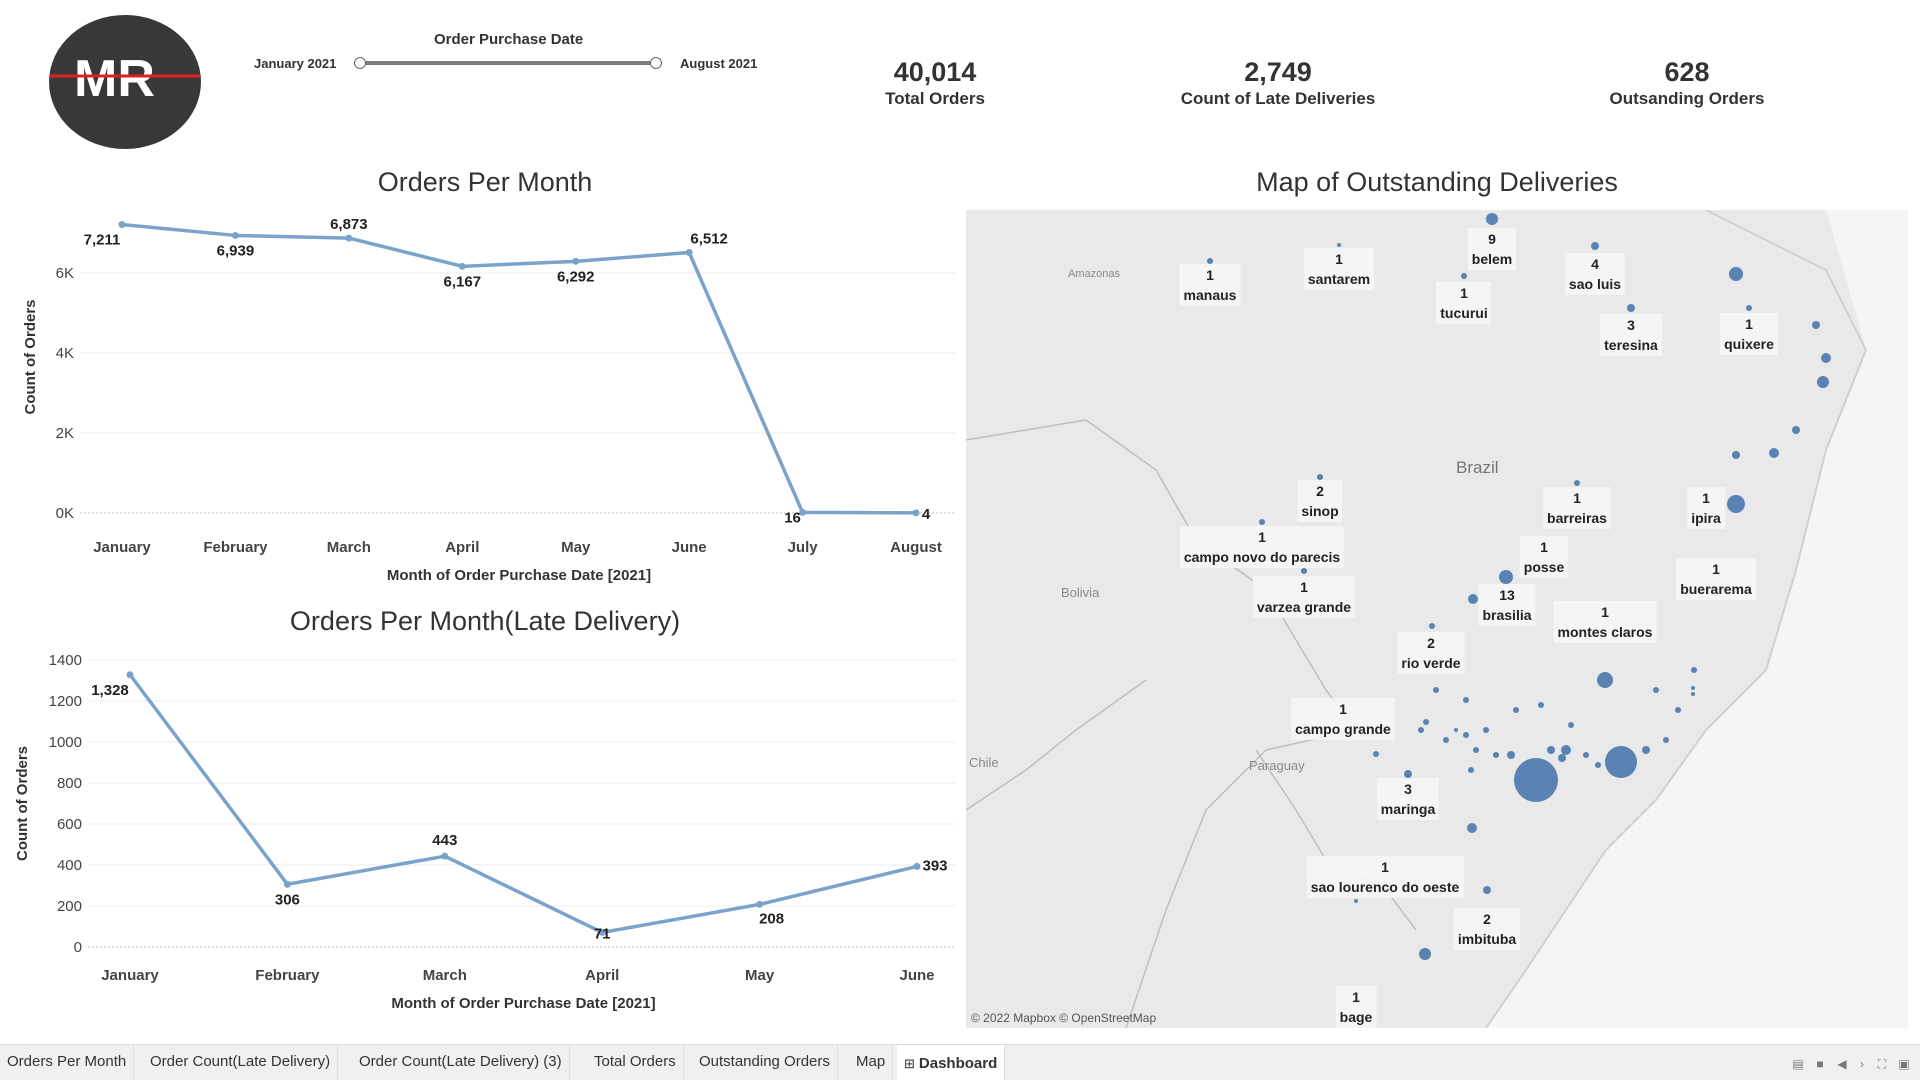  What do you see at coordinates (1304, 597) in the screenshot?
I see `map-callout-varzea-grande: 1 varzea grande` at bounding box center [1304, 597].